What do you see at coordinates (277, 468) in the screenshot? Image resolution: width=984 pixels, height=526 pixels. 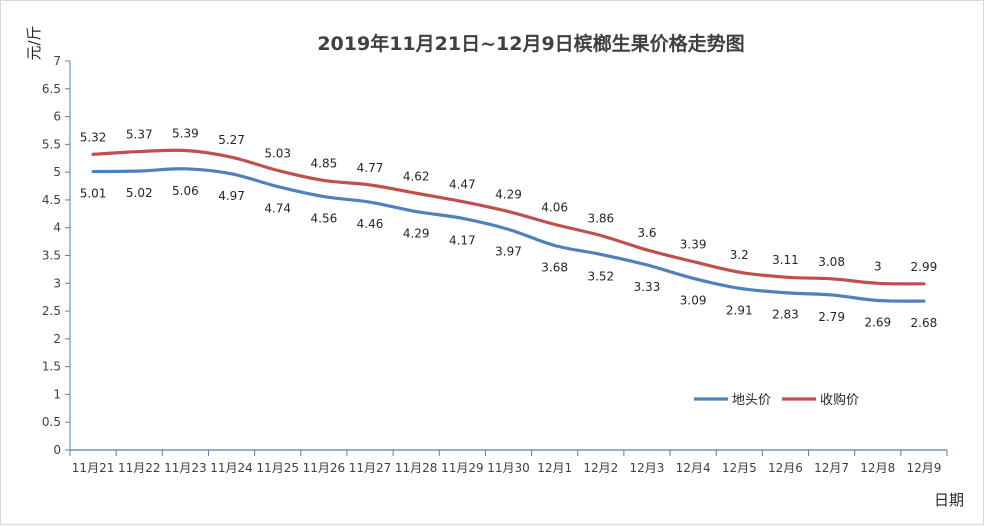 I see `x-tick-label: 11月25` at bounding box center [277, 468].